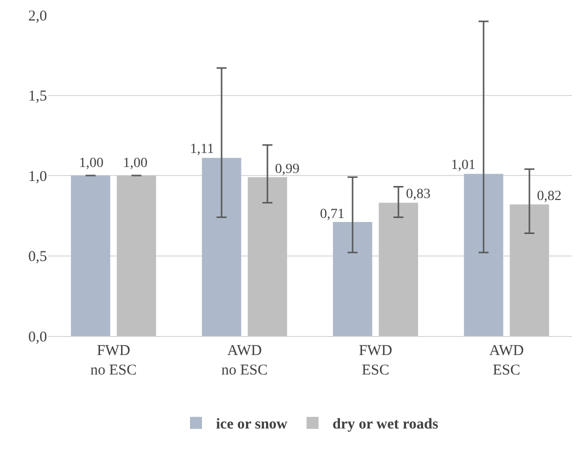 The width and height of the screenshot is (582, 450). What do you see at coordinates (37, 257) in the screenshot?
I see `y-tick-label: 0,5` at bounding box center [37, 257].